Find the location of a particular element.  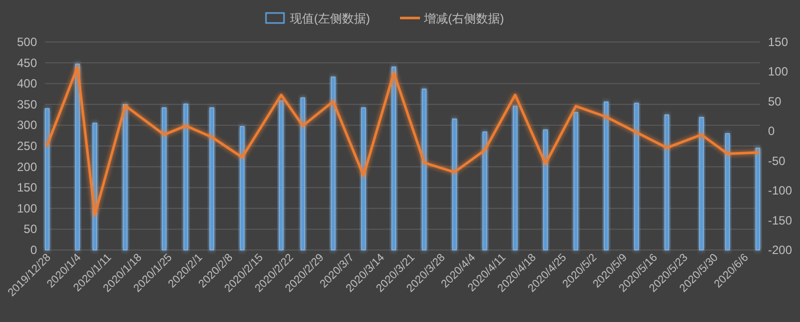

y-tick-label: 200 is located at coordinates (27, 167).